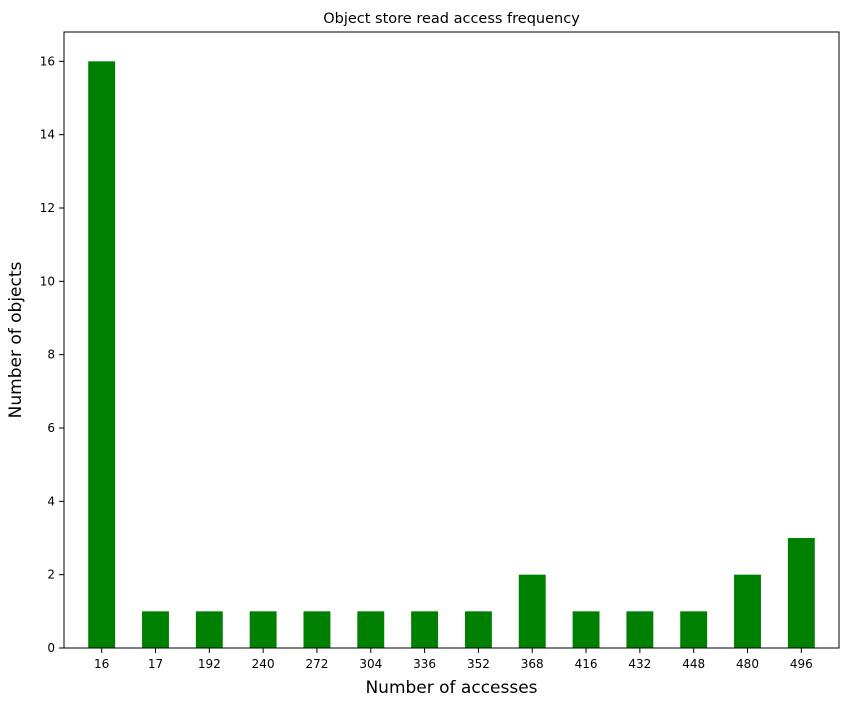 This screenshot has width=847, height=706. Describe the element at coordinates (451, 19) in the screenshot. I see `chart-title: Object store read access frequency` at that location.